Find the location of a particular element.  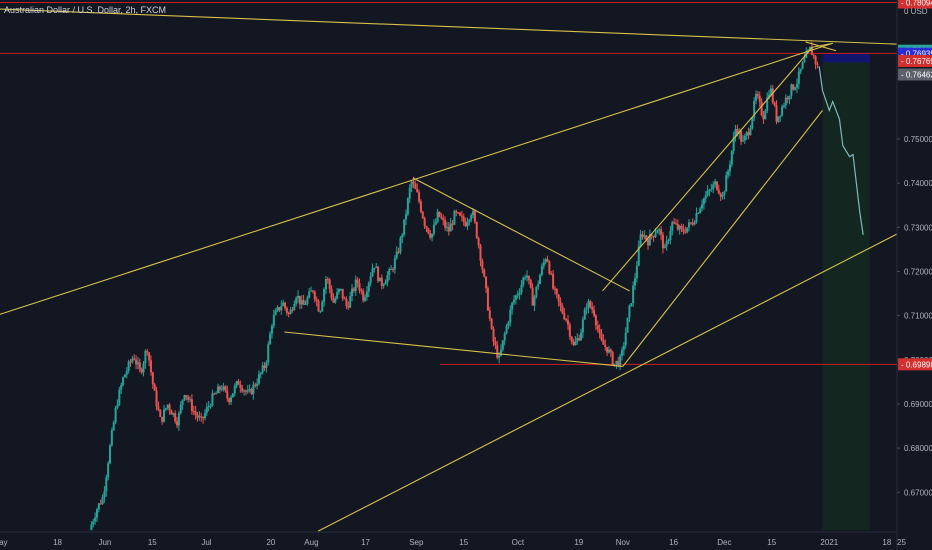

price-tag-label: - 0.69898 is located at coordinates (916, 364).